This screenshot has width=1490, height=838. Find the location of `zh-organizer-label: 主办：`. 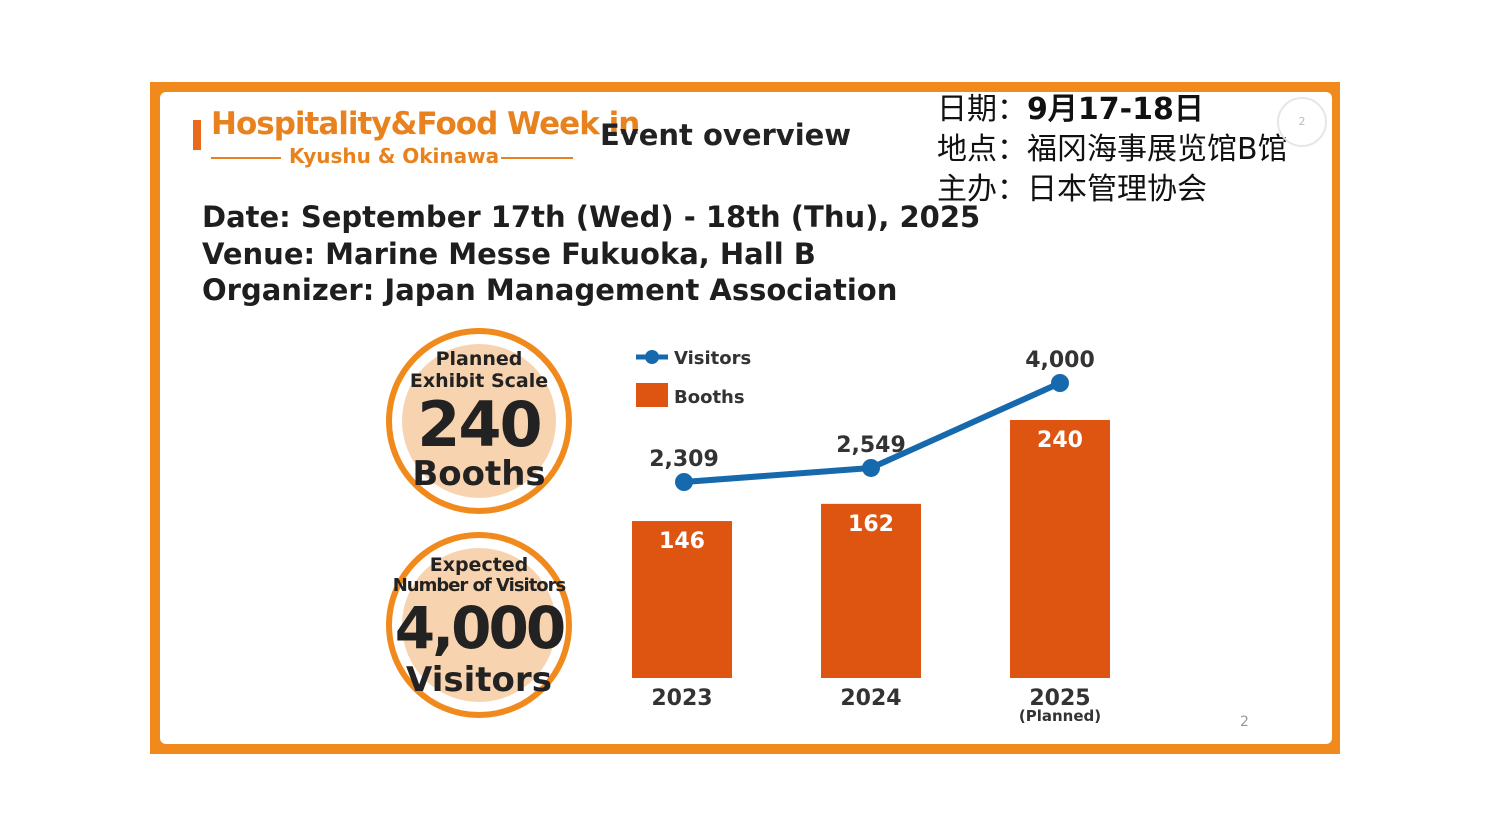

zh-organizer-label: 主办： is located at coordinates (982, 189).